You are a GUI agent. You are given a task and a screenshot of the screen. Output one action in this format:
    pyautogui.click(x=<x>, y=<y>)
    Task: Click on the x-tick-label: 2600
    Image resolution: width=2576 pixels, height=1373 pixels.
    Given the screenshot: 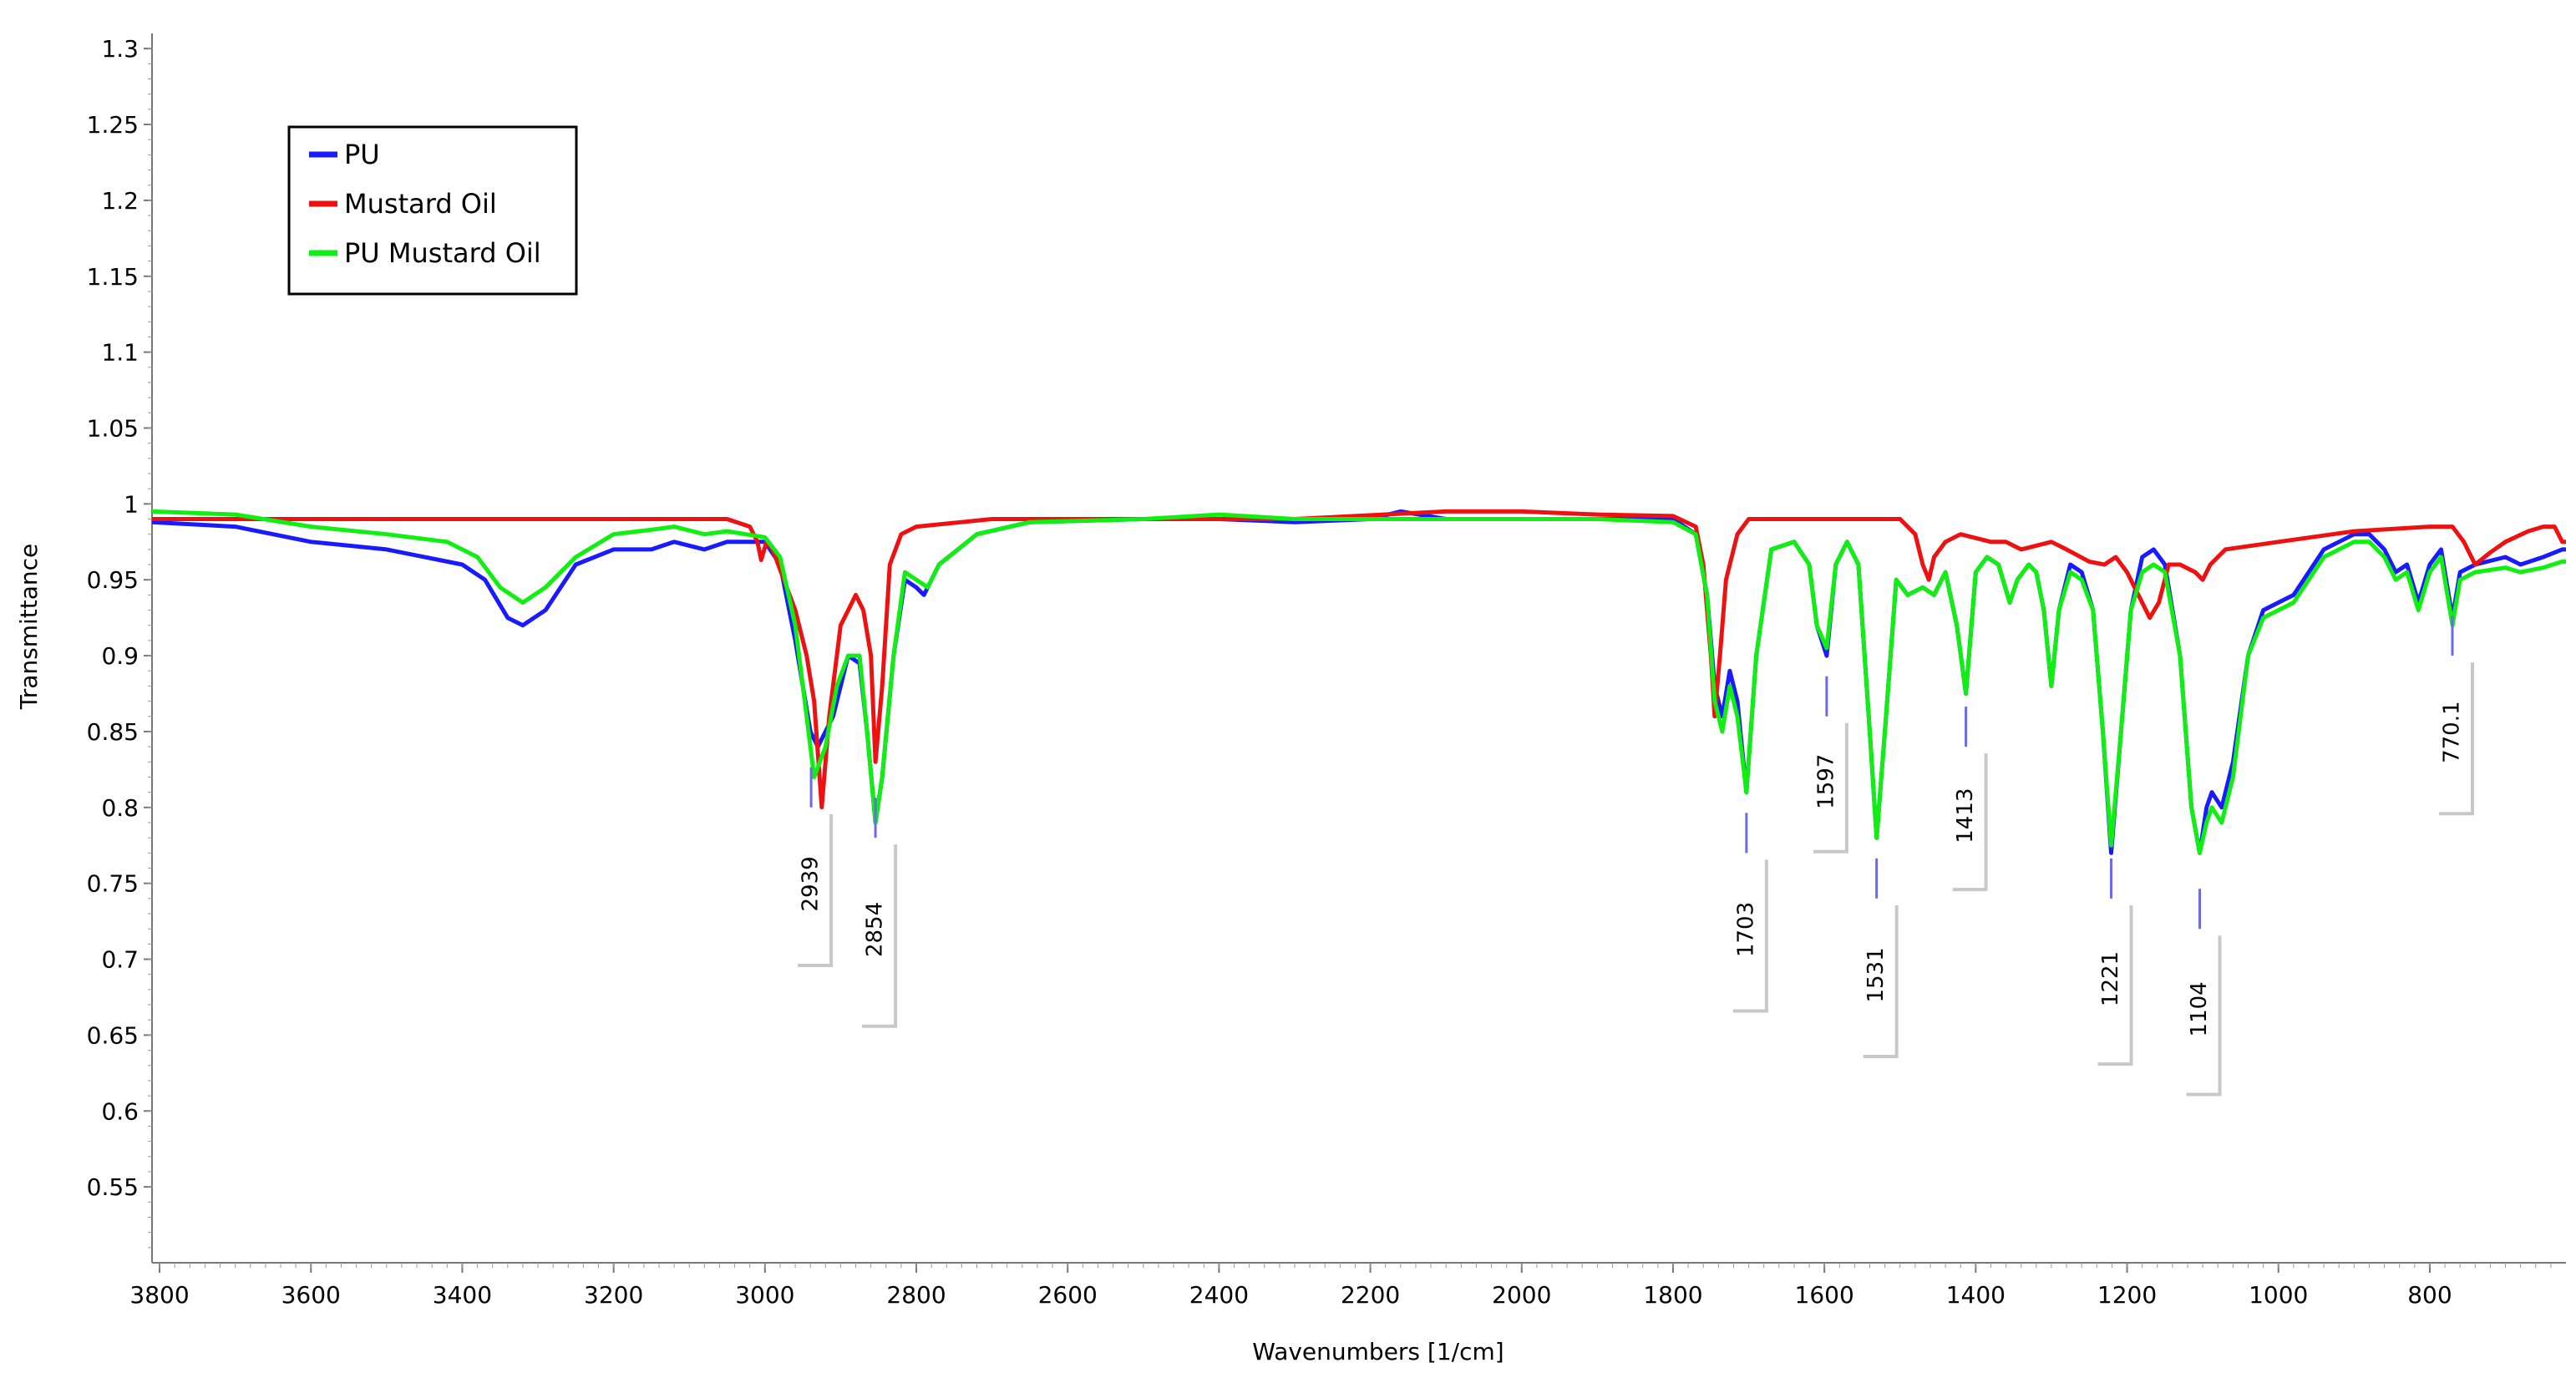 What is the action you would take?
    pyautogui.click(x=1068, y=1295)
    